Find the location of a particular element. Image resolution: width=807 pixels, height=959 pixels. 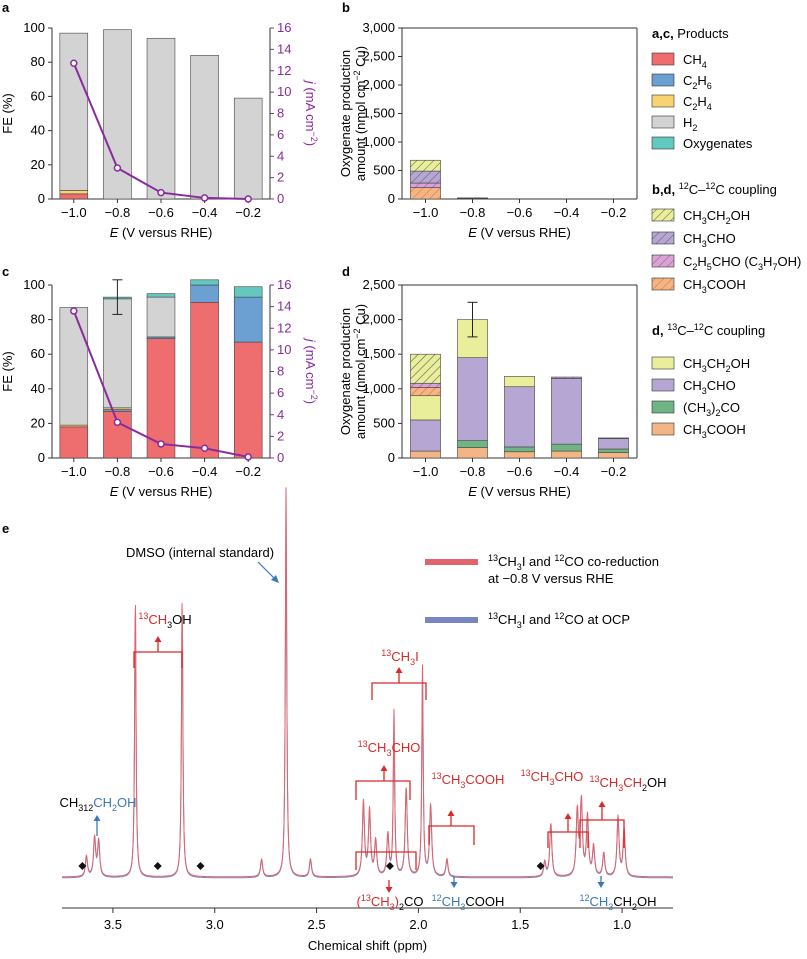

y-tick-label: 3,000 is located at coordinates (378, 27).